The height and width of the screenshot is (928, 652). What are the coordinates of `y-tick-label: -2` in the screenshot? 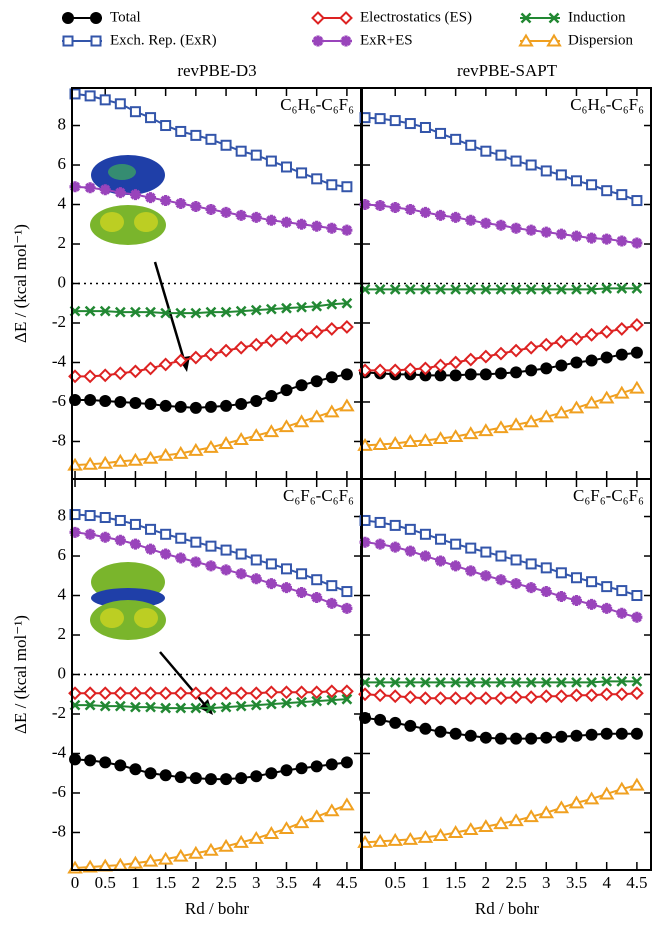 It's located at (59, 712).